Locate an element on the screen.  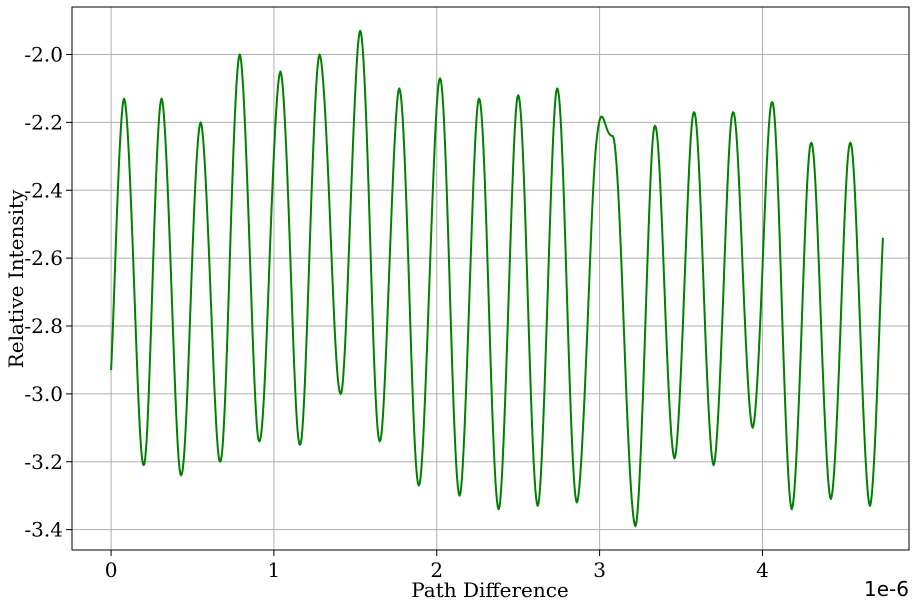
x-tick-label: 4 is located at coordinates (762, 570).